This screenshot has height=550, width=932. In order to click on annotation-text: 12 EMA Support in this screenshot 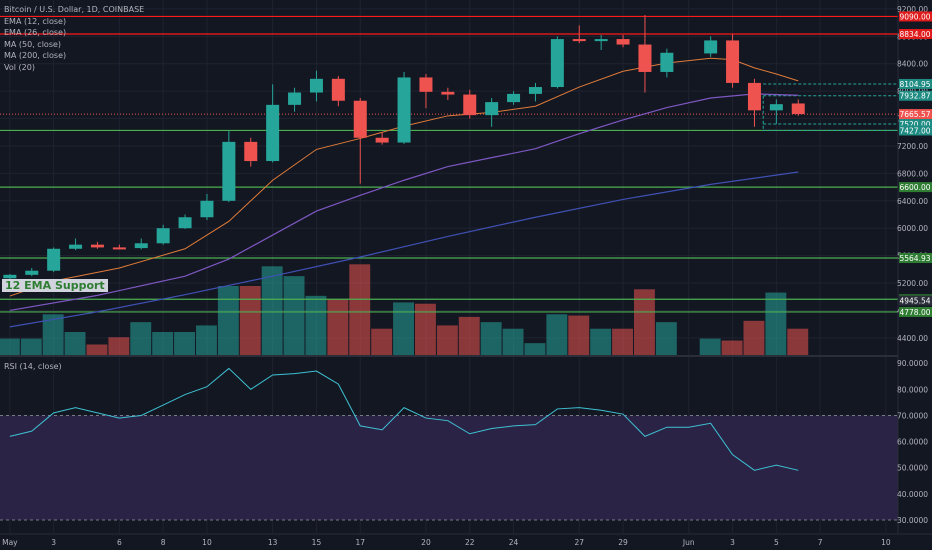, I will do `click(55, 285)`.